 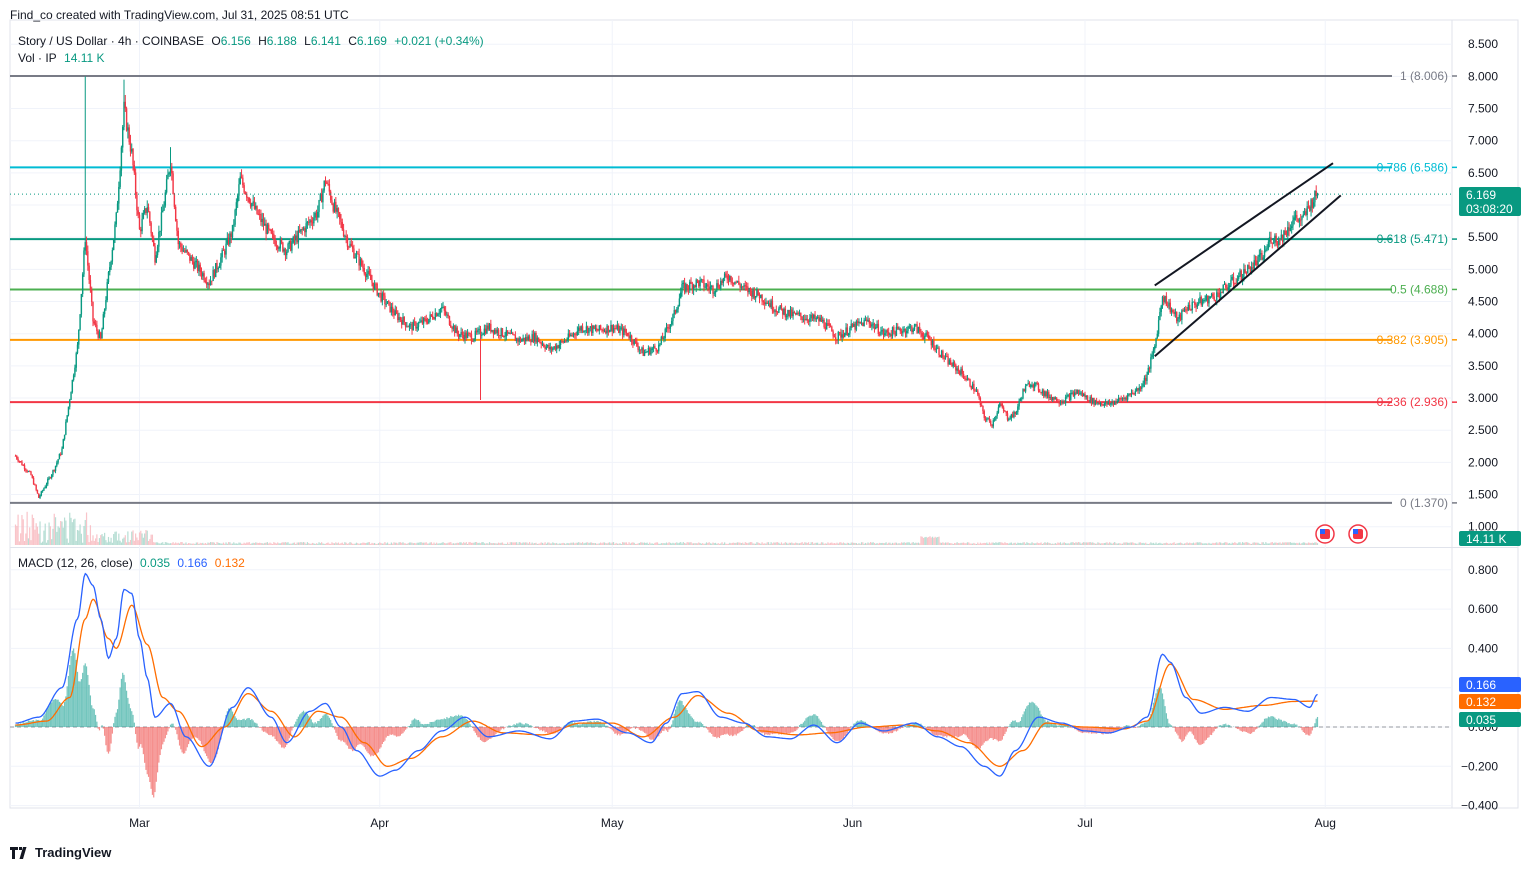 I want to click on x-tick-label: Apr, so click(x=379, y=823).